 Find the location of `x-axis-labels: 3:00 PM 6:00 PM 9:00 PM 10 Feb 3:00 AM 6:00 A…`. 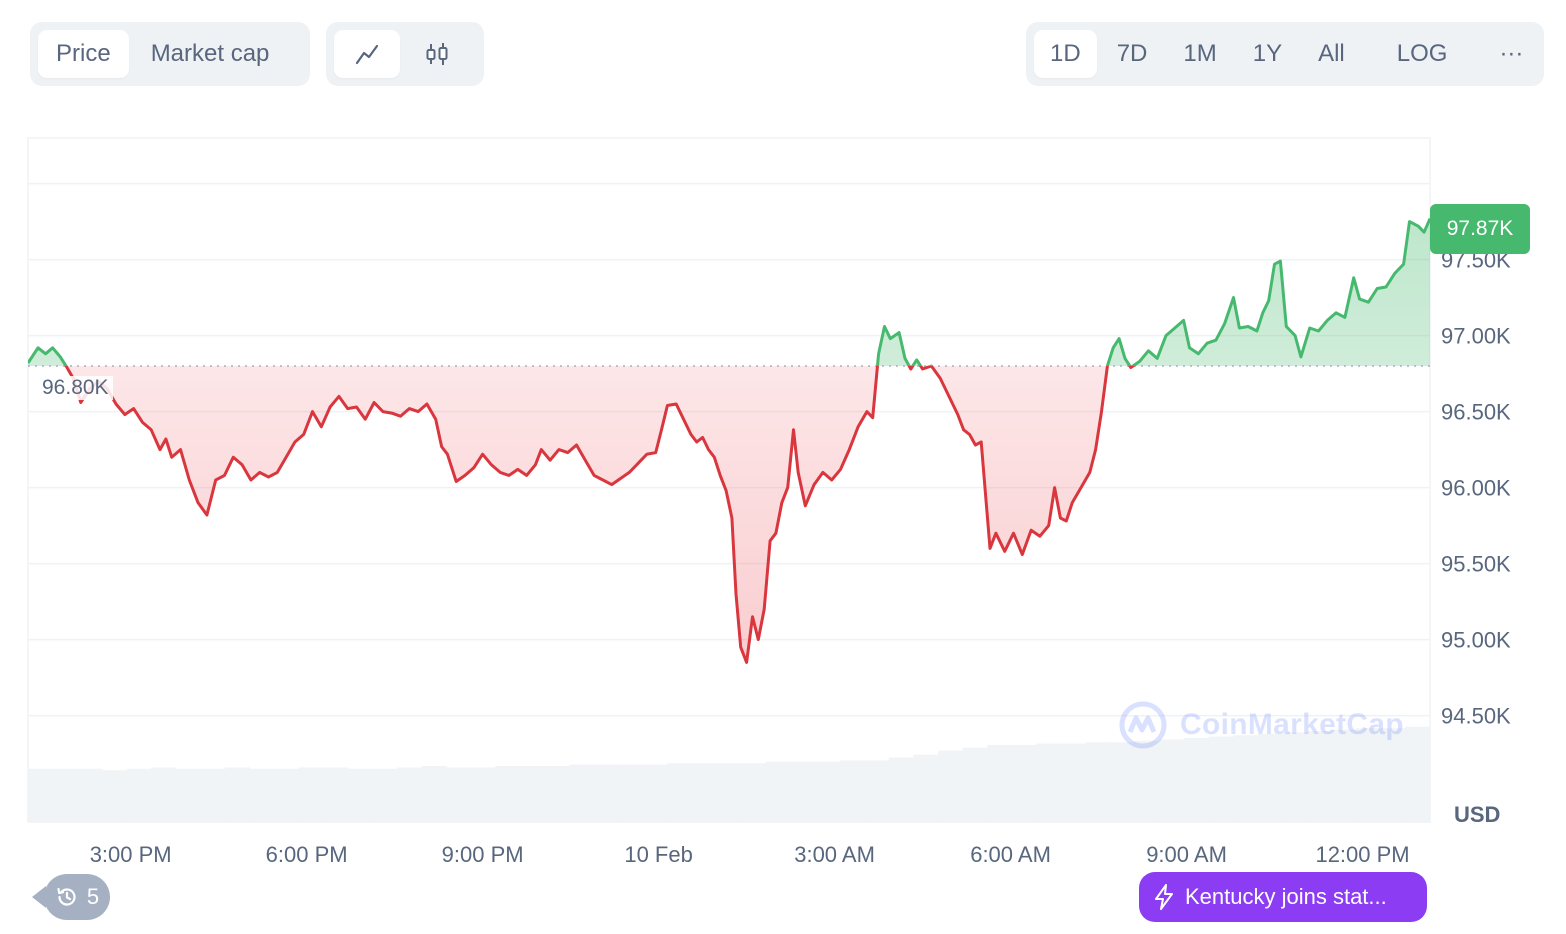

x-axis-labels: 3:00 PM 6:00 PM 9:00 PM 10 Feb 3:00 AM 6:00 A… is located at coordinates (750, 854).